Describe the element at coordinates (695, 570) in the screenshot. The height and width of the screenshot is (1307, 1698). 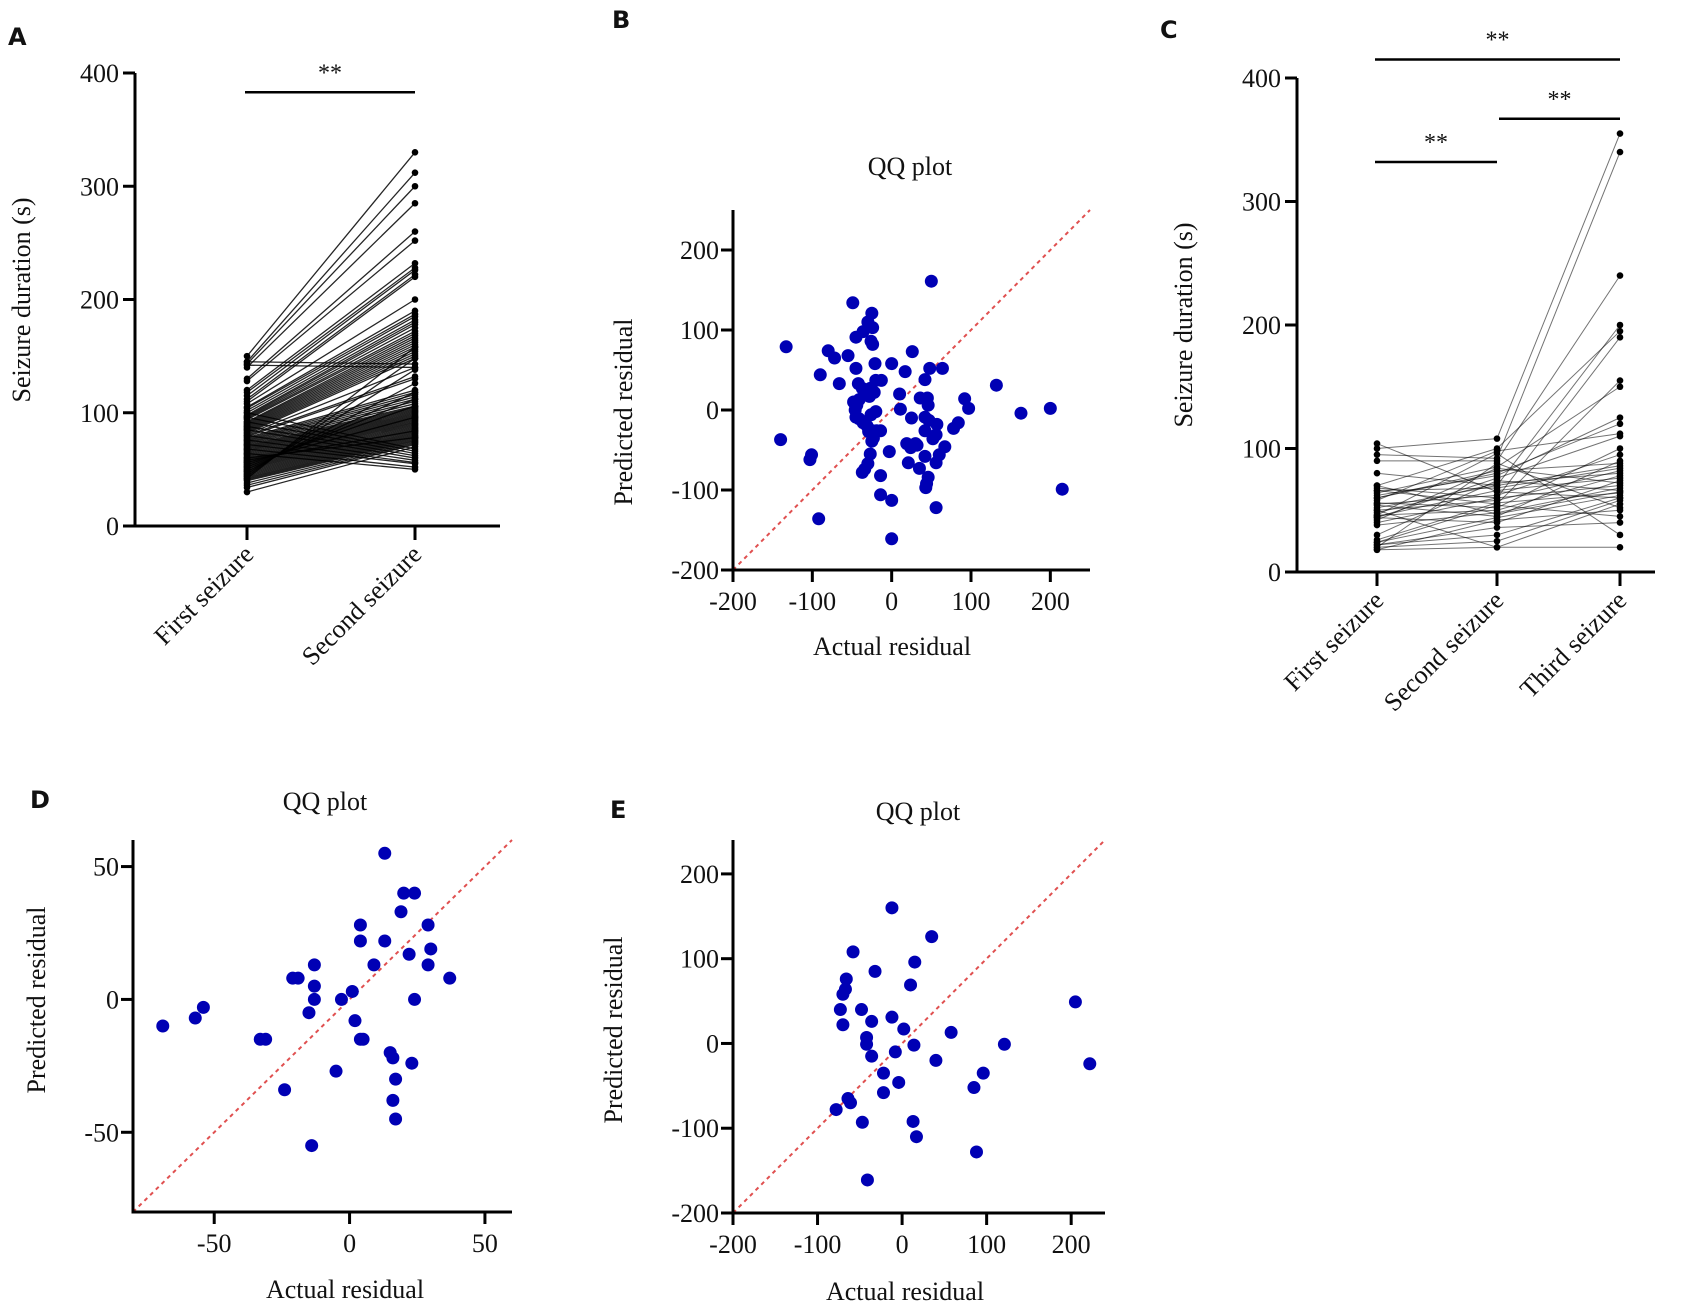
I see `y-tick-label: -200` at that location.